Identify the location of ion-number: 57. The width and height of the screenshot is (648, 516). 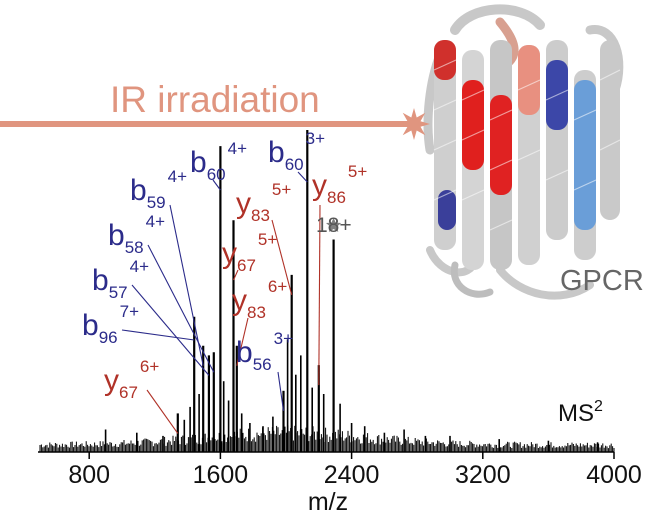
(118, 292).